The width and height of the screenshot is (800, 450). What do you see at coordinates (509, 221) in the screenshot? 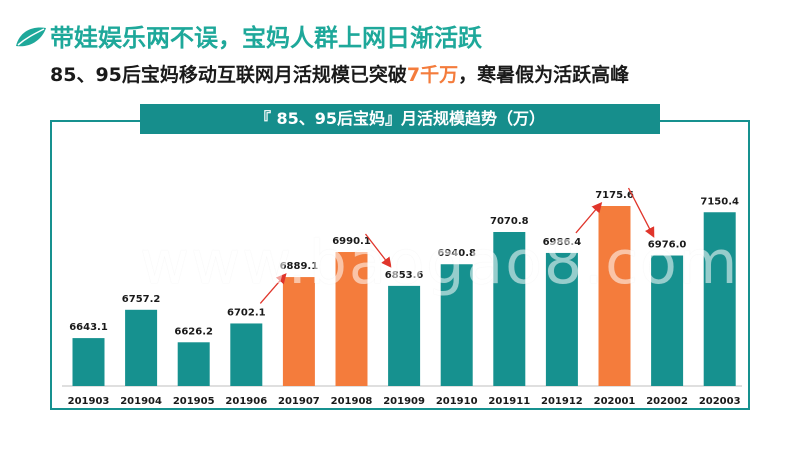
I see `value-label-201911: 7070.8` at bounding box center [509, 221].